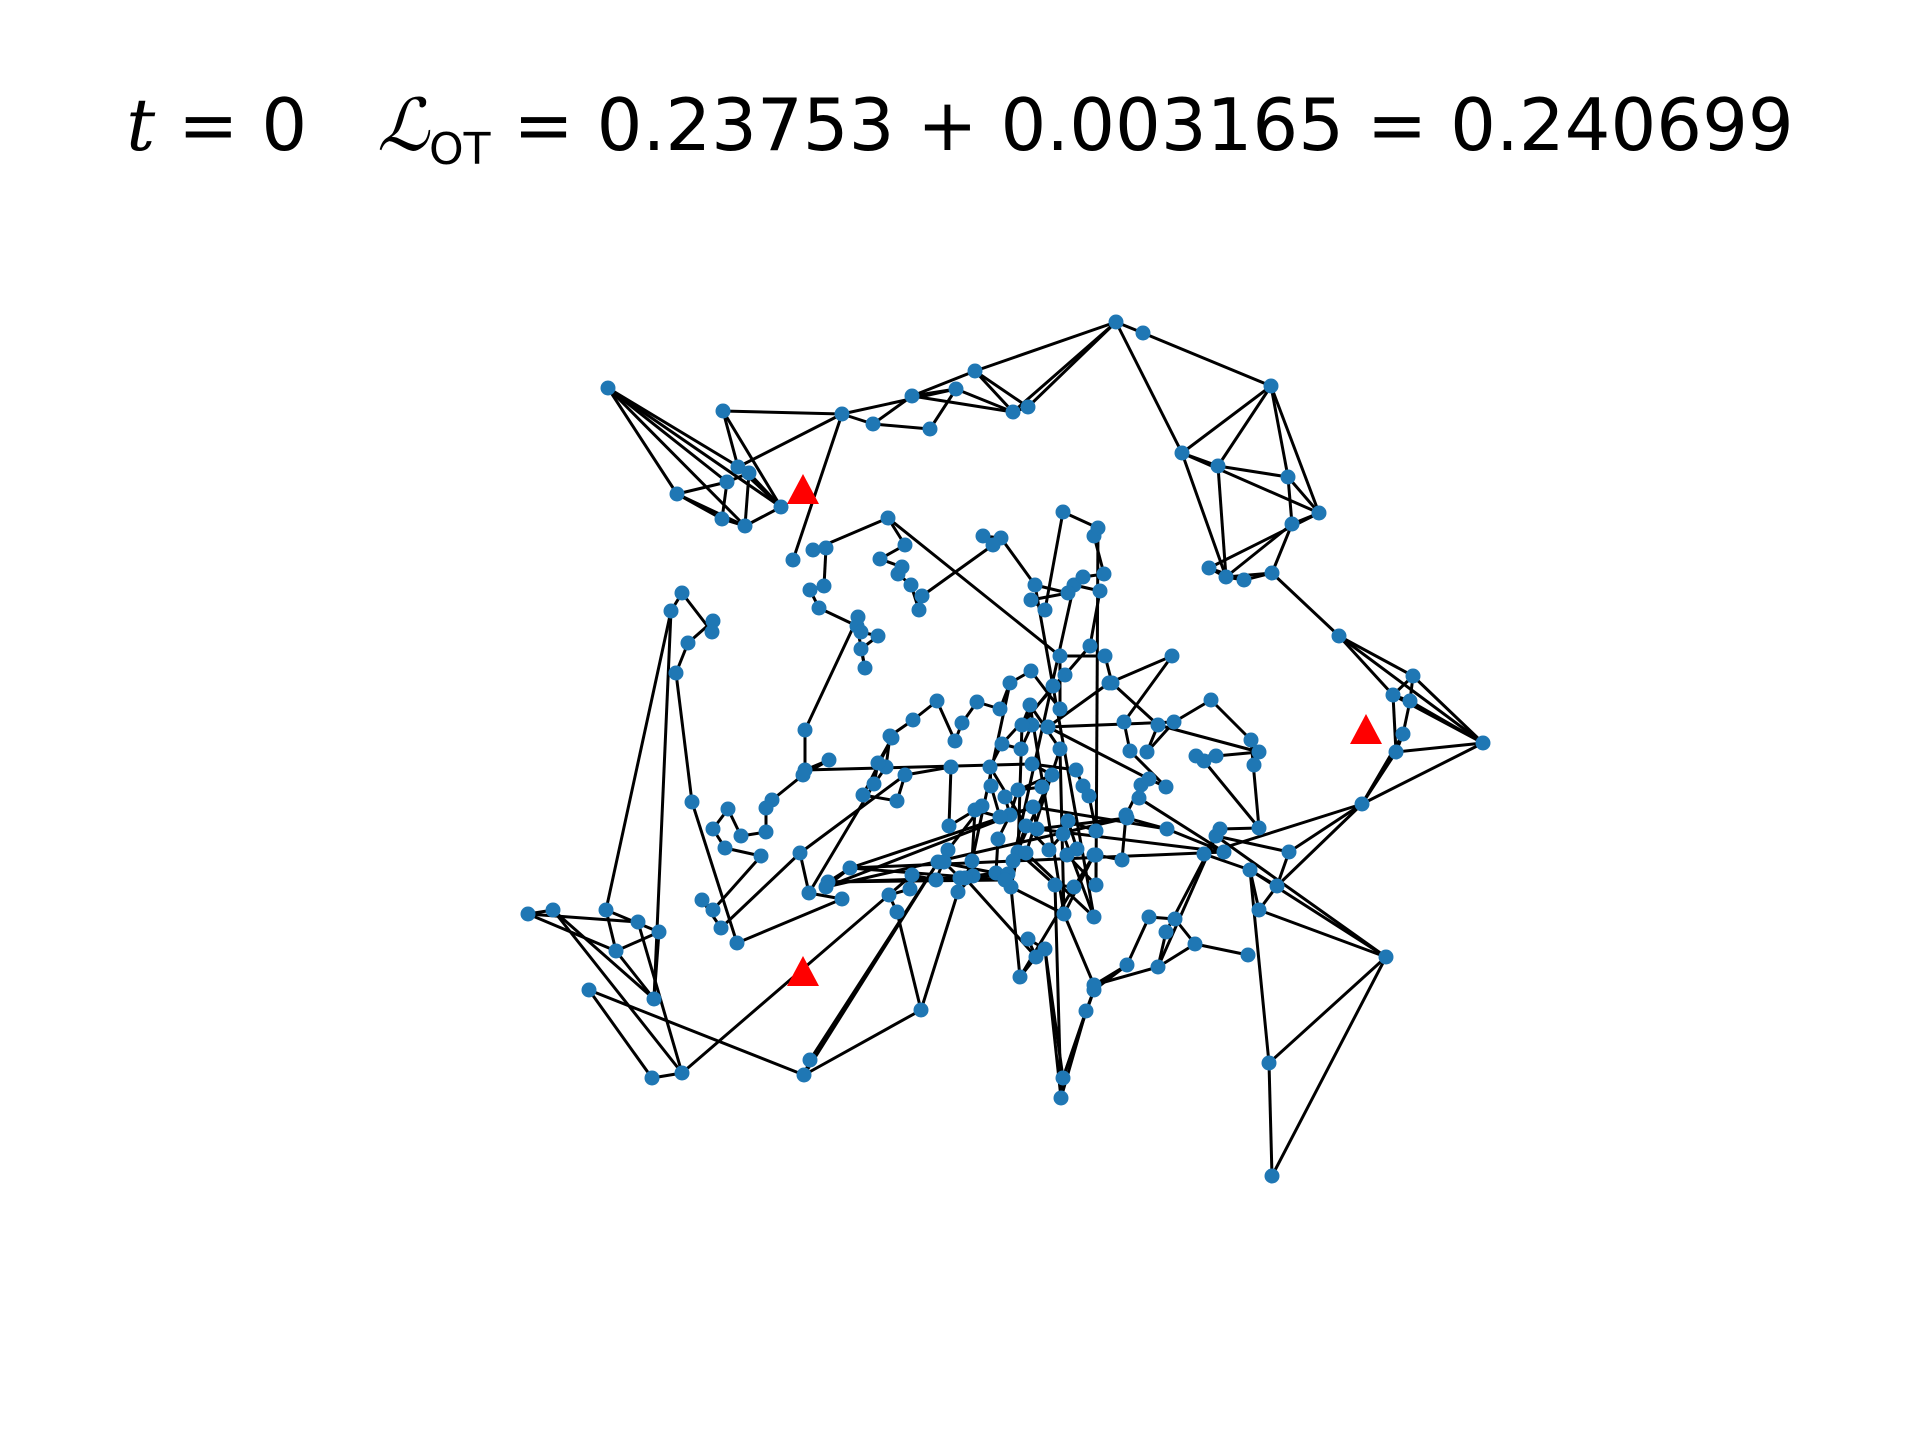 This screenshot has height=1440, width=1920. Describe the element at coordinates (803, 971) in the screenshot. I see `source-marker-triangle` at that location.